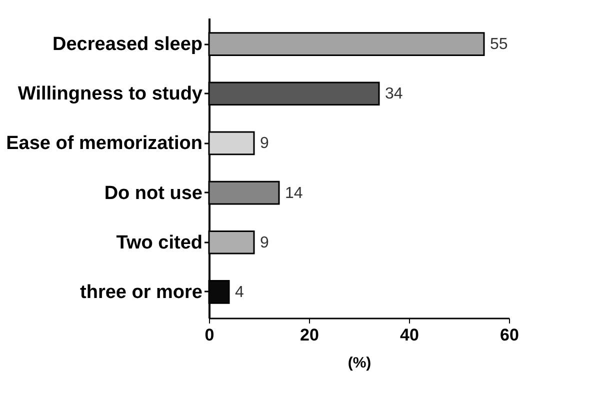  I want to click on data-label: 4, so click(239, 292).